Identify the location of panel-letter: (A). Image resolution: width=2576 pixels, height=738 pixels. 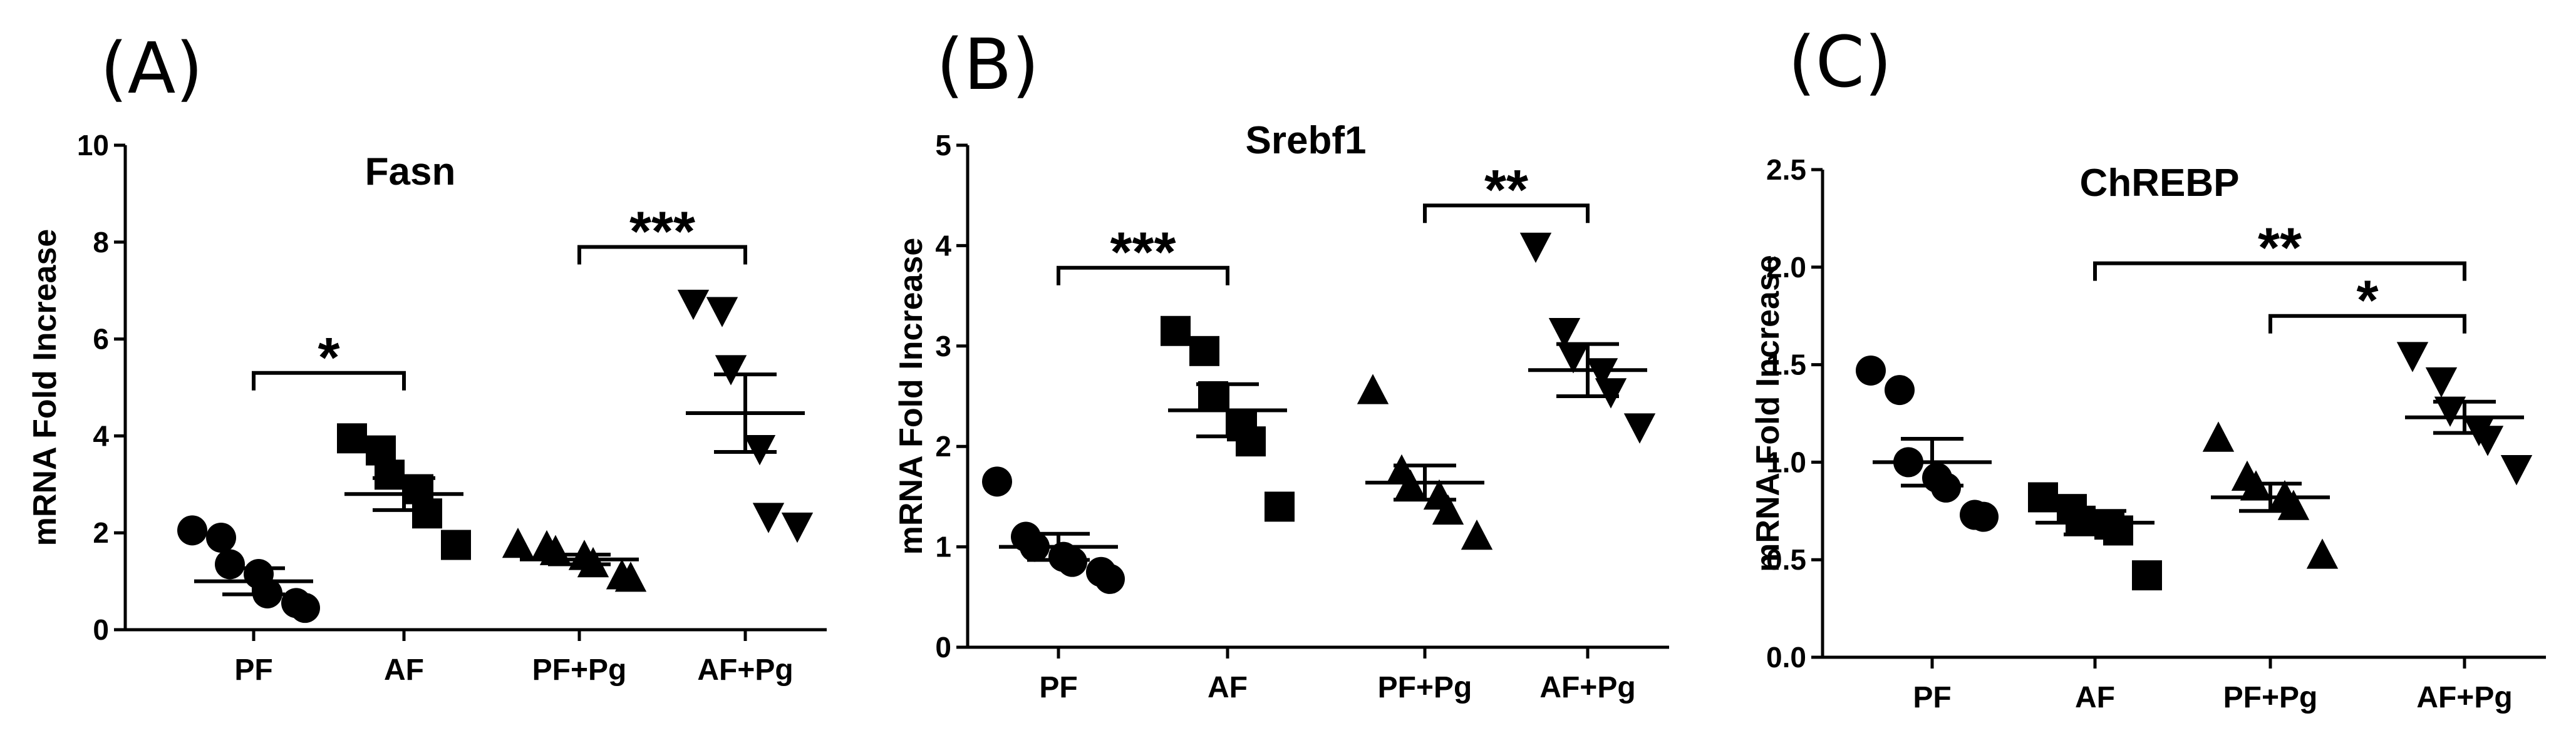
(151, 69).